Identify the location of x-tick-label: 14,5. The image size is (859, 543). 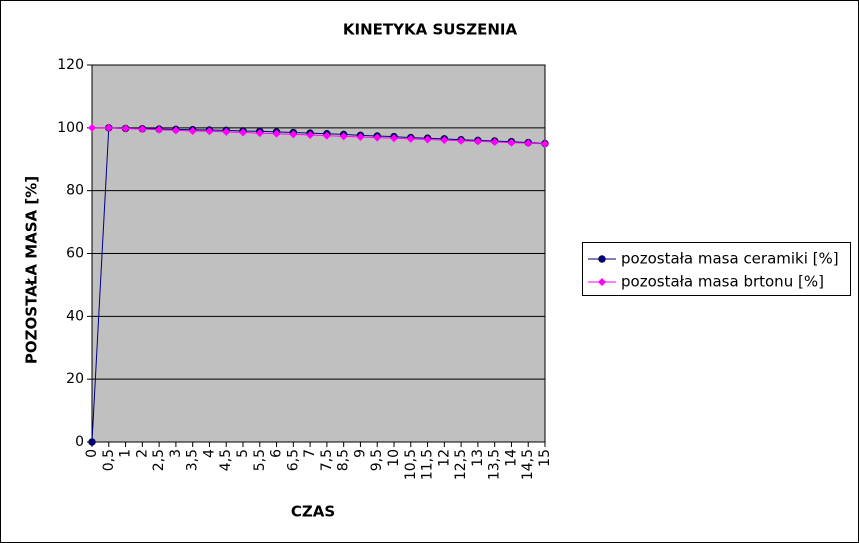
(528, 464).